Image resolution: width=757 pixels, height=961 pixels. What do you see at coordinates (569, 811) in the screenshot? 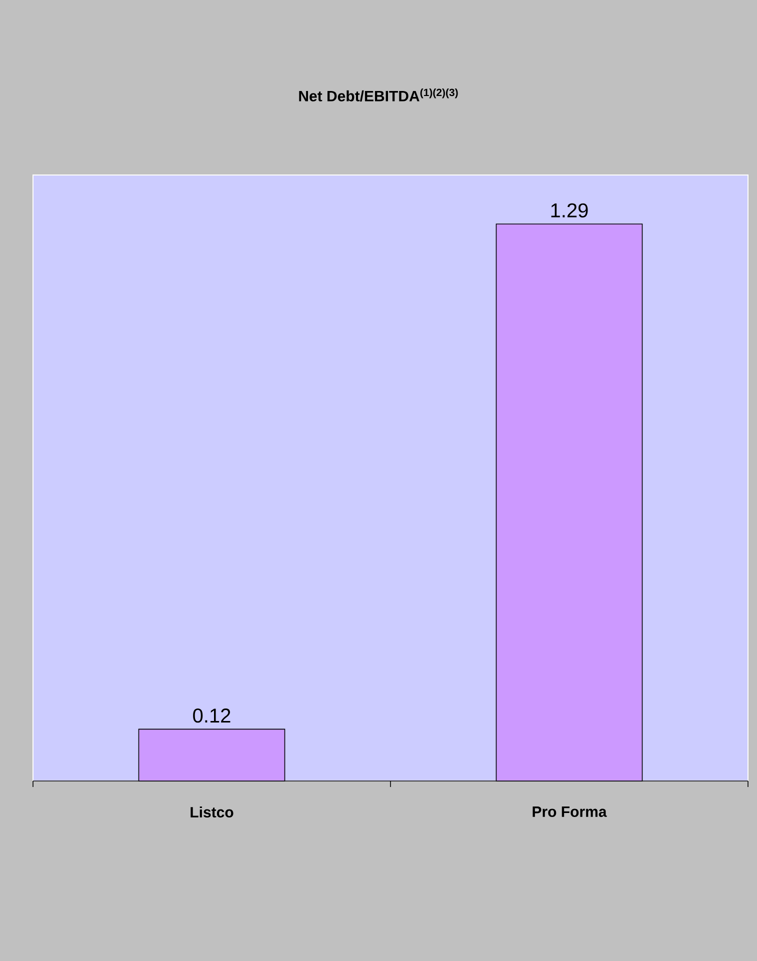
I see `x-tick-label: Pro Forma` at bounding box center [569, 811].